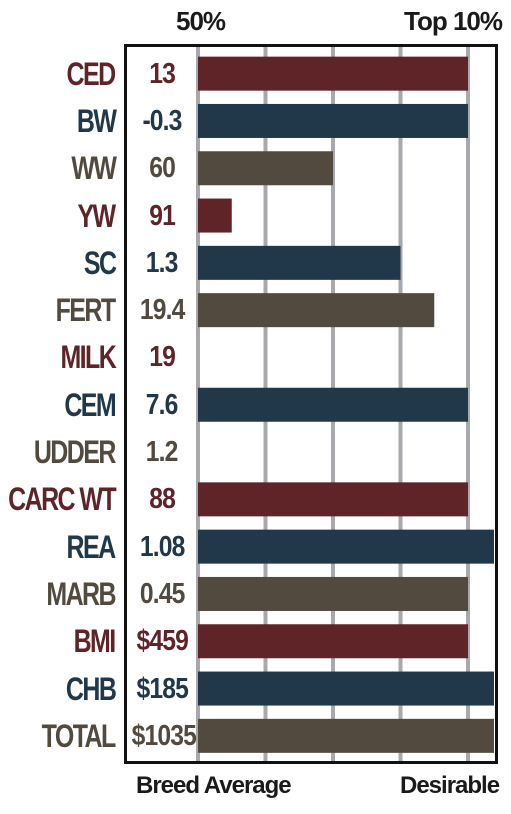  What do you see at coordinates (91, 546) in the screenshot?
I see `trait-label: REA` at bounding box center [91, 546].